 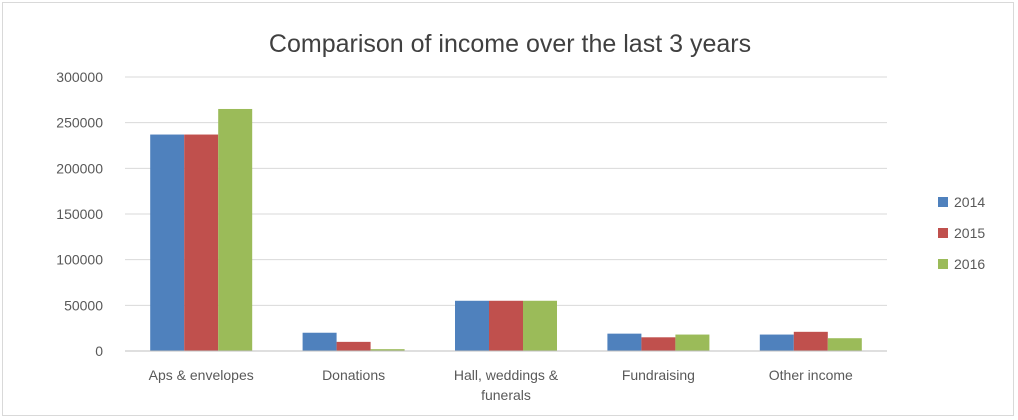 I want to click on x-category-label: Donations, so click(x=353, y=375).